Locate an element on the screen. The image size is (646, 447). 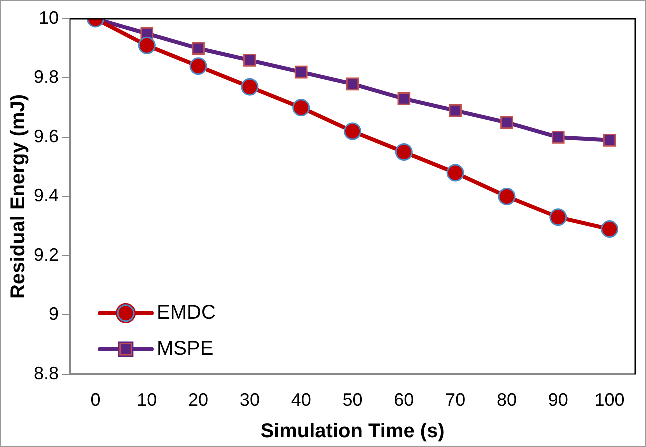
legend-label: EMDC is located at coordinates (186, 313).